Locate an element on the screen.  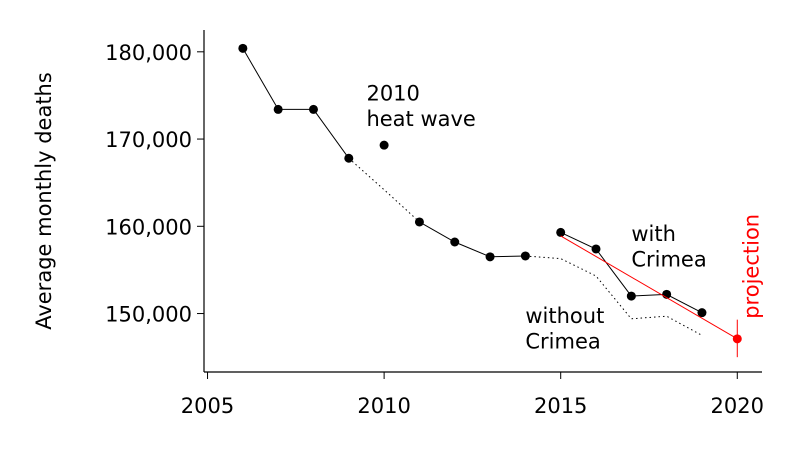
annotation-label: 2010 heat wave is located at coordinates (420, 106).